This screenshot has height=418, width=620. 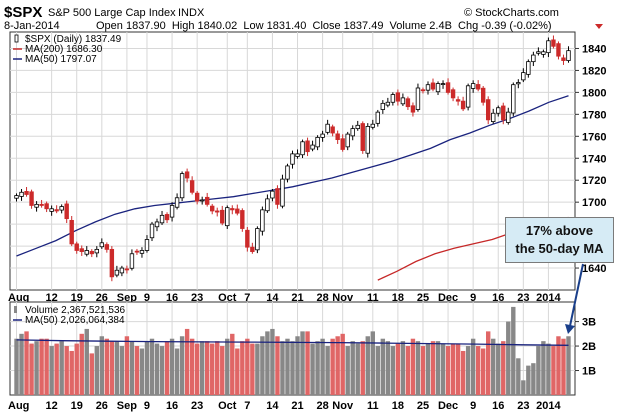 What do you see at coordinates (52, 298) in the screenshot?
I see `price-x-tick-label: 12` at bounding box center [52, 298].